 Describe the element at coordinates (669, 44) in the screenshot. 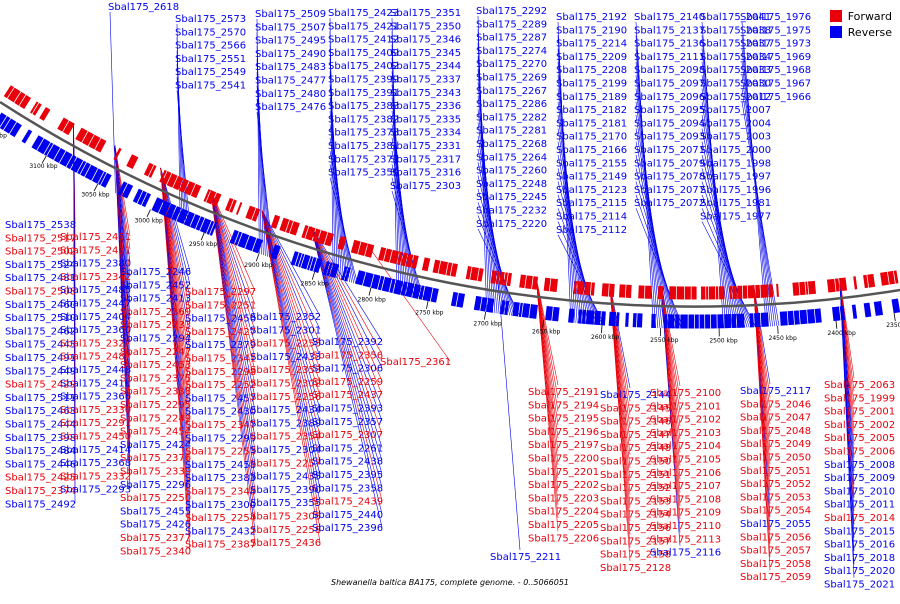

I see `gene-label: Sbal175_2136` at that location.